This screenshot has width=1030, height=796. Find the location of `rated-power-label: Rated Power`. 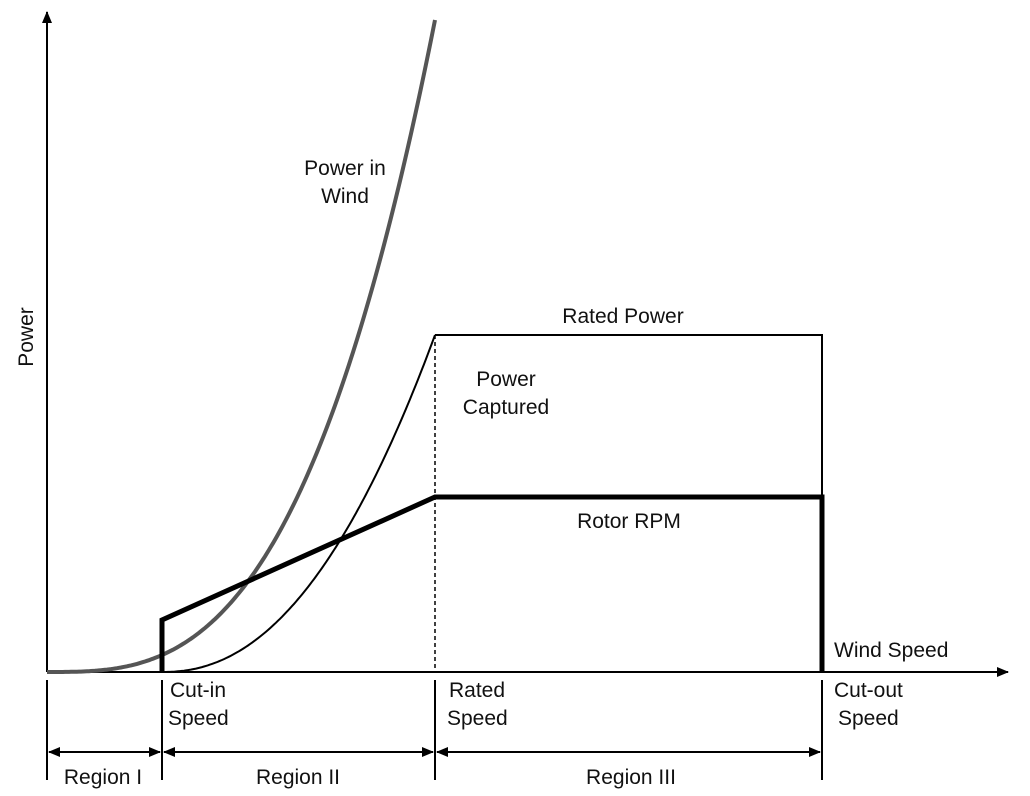

rated-power-label: Rated Power is located at coordinates (622, 316).